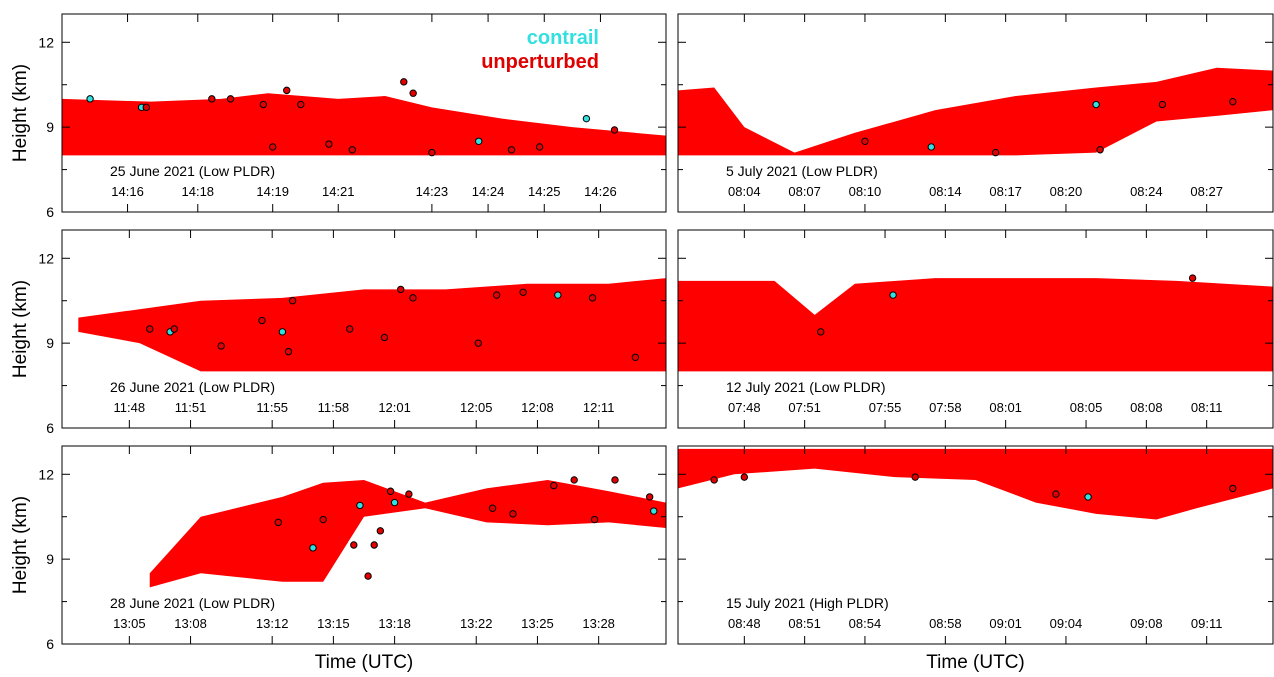 Image resolution: width=1274 pixels, height=677 pixels. Describe the element at coordinates (806, 387) in the screenshot. I see `panel-annotation: 12 July 2021 (Low PLDR)` at that location.